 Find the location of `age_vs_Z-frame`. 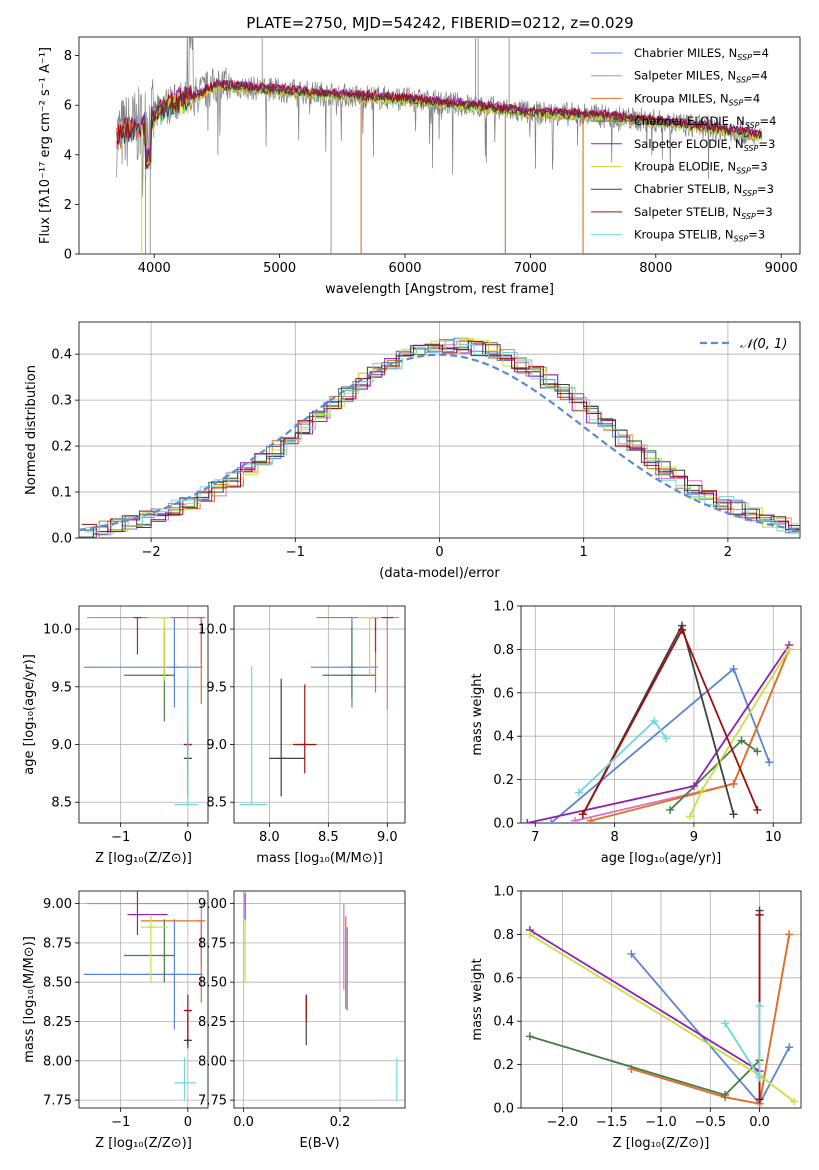

age_vs_Z-frame is located at coordinates (143, 714).